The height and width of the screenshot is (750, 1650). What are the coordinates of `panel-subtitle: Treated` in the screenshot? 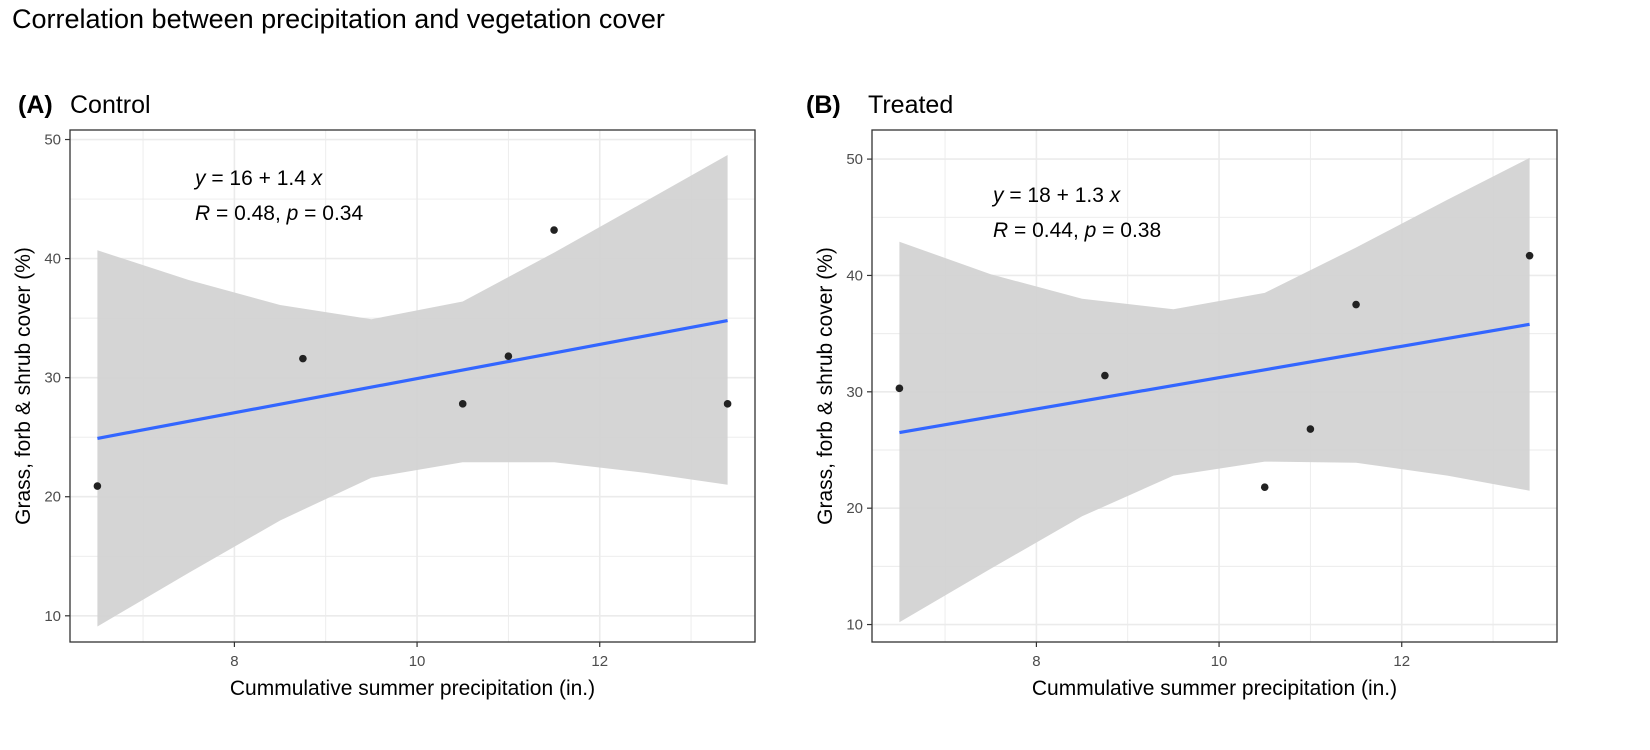 It's located at (910, 105).